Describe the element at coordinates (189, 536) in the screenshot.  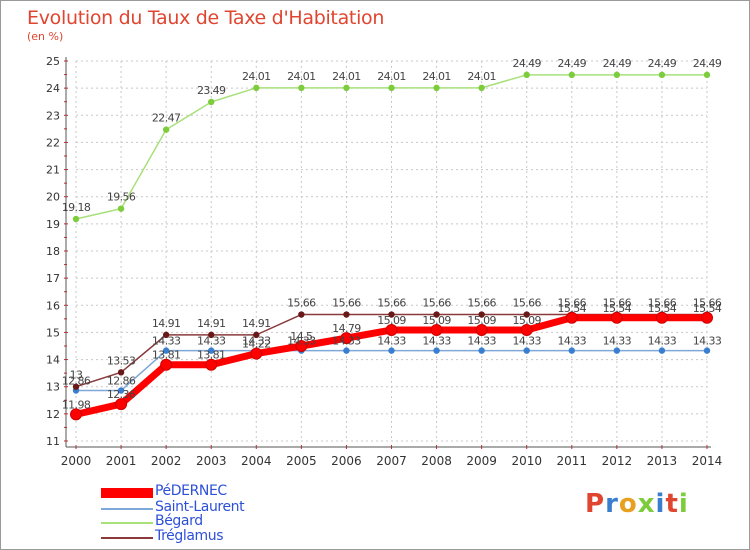
I see `legend-label: Tréglamus` at that location.